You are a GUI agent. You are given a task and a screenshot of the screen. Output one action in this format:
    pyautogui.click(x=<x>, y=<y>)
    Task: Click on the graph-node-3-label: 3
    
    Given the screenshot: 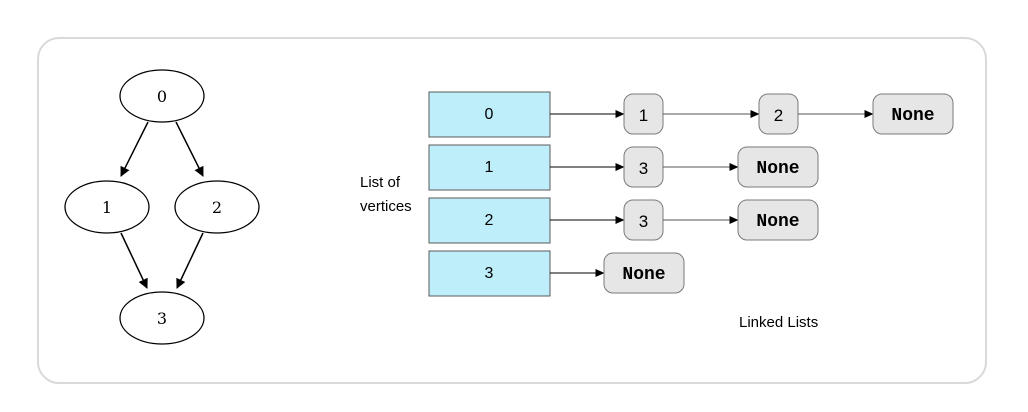 What is the action you would take?
    pyautogui.click(x=162, y=318)
    